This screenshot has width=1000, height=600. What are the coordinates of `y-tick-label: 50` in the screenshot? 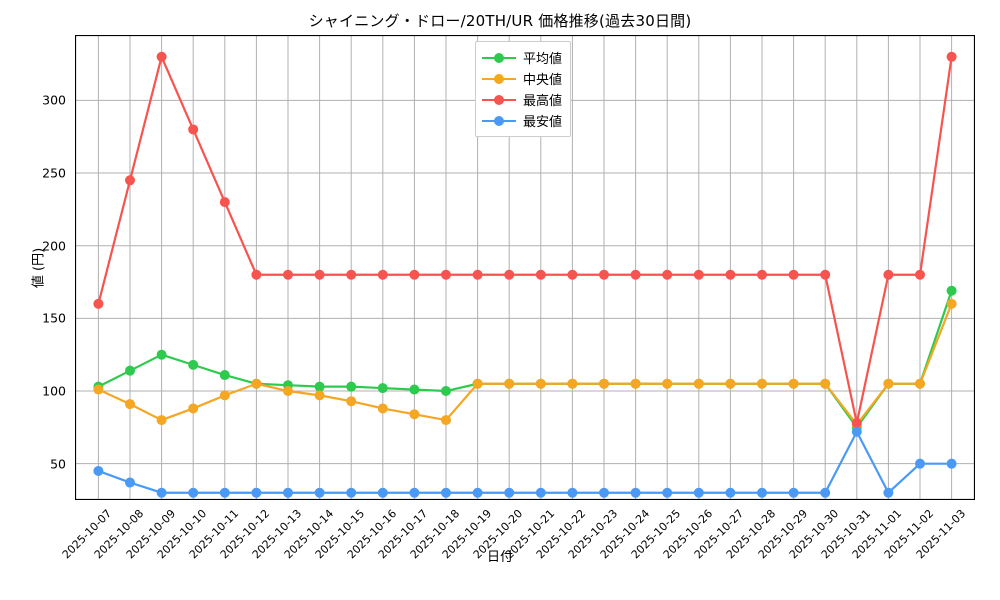 It's located at (58, 464).